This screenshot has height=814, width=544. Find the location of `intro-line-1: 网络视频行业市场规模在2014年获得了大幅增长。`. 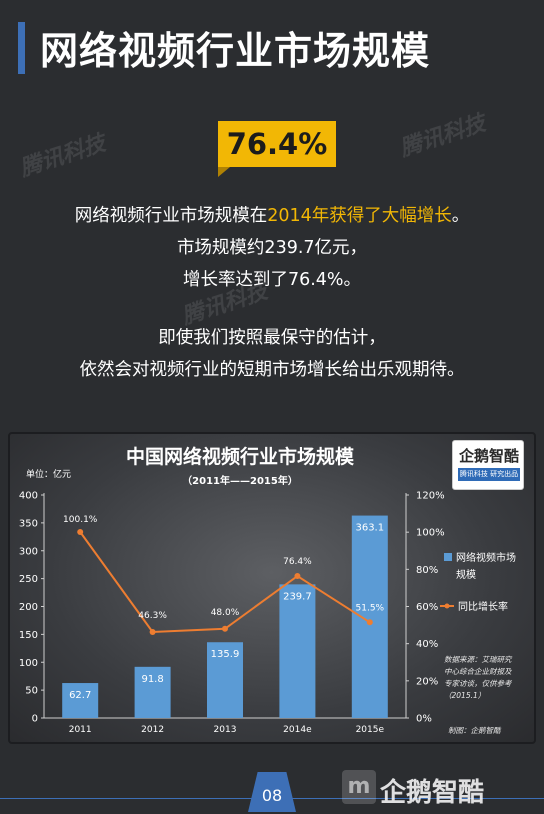

intro-line-1: 网络视频行业市场规模在2014年获得了大幅增长。 is located at coordinates (272, 216).